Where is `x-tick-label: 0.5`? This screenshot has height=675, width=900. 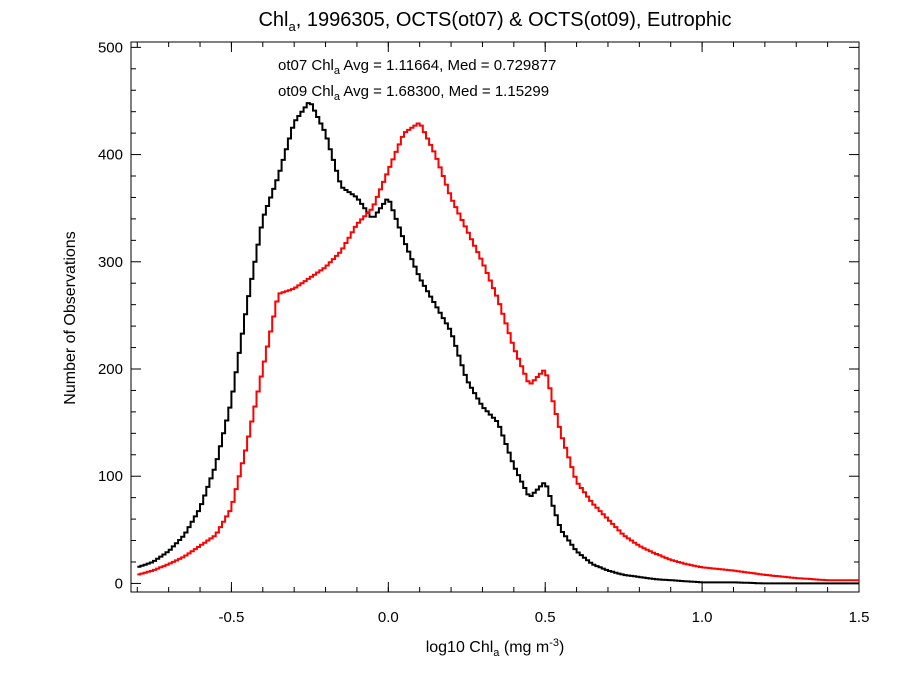 x-tick-label: 0.5 is located at coordinates (545, 617).